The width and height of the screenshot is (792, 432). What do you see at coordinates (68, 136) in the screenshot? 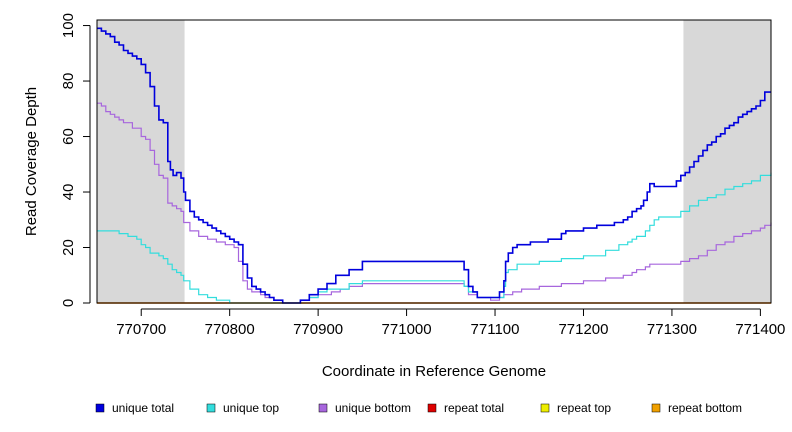
I see `y-tick-label: 60` at bounding box center [68, 136].